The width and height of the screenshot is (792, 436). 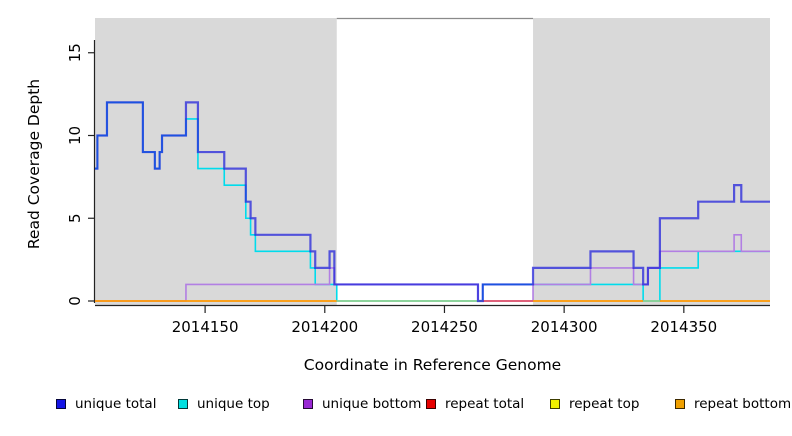 I want to click on y-tick-label: 5, so click(x=75, y=218).